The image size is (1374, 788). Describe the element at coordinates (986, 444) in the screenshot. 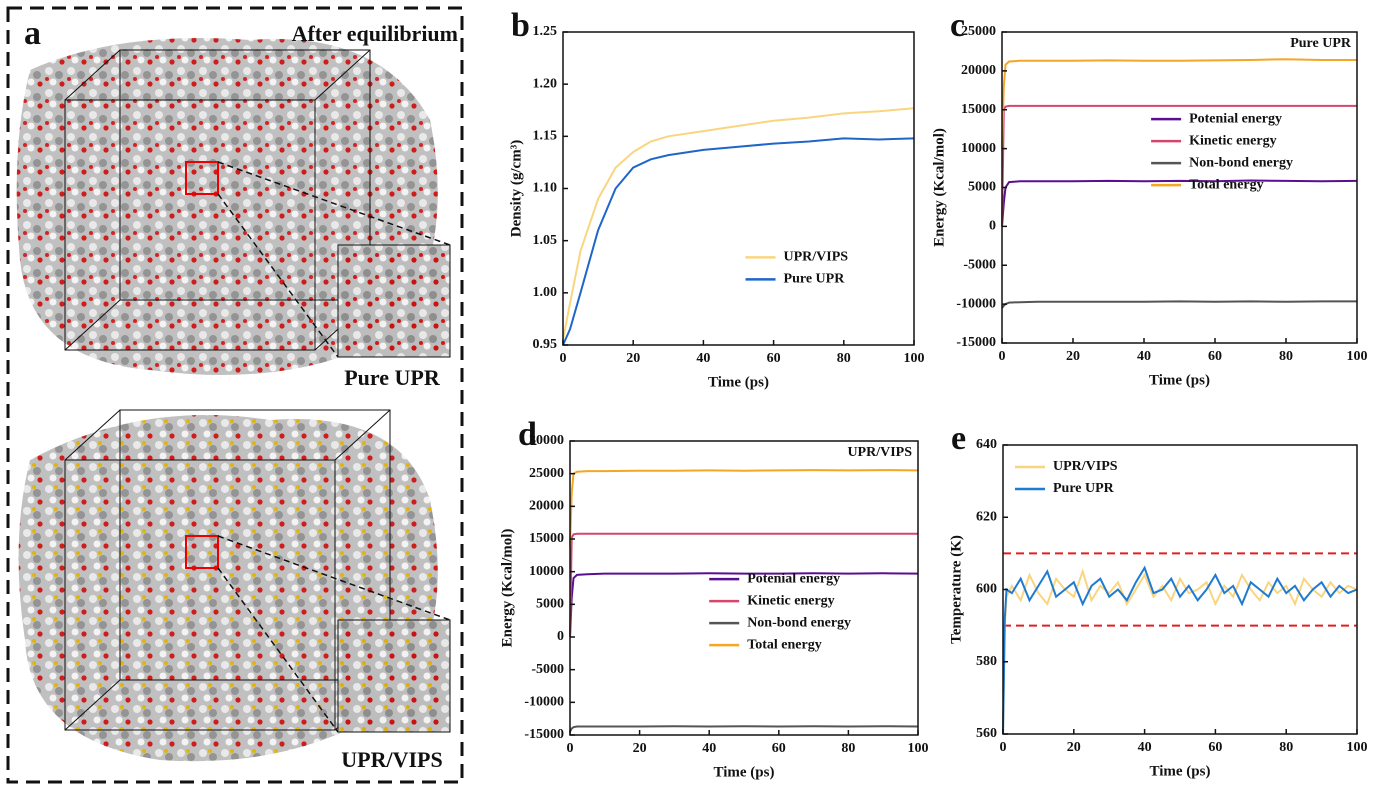

I see `y-tick-label: 640` at that location.